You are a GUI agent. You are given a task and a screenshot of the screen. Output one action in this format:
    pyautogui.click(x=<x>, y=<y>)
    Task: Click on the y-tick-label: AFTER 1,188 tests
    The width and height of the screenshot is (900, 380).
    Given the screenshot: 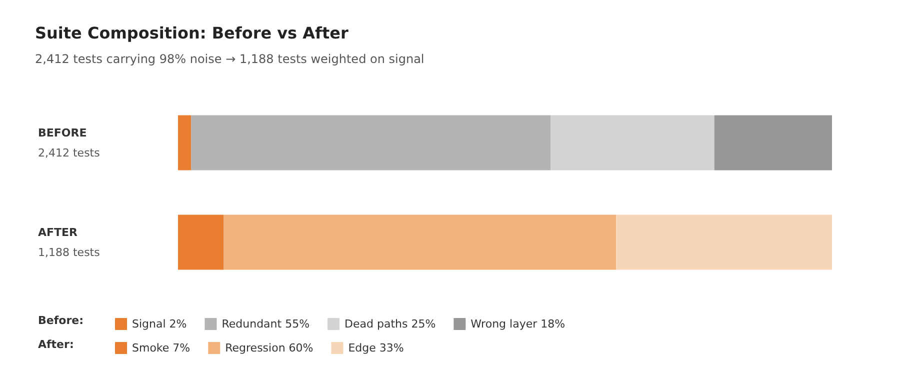 What is the action you would take?
    pyautogui.click(x=69, y=242)
    